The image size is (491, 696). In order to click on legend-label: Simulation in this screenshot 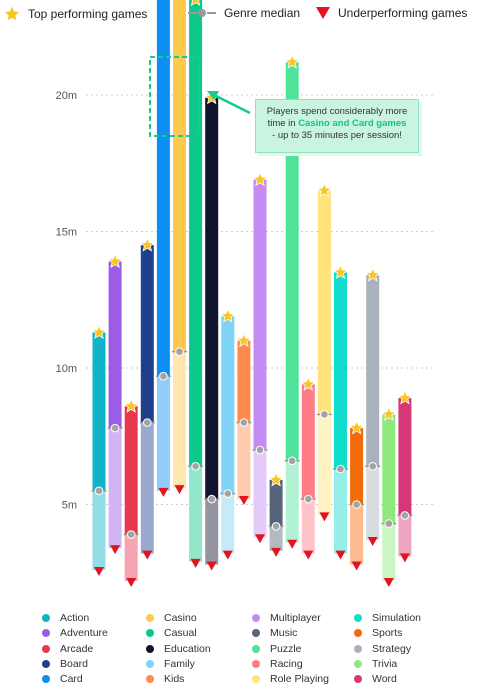, I will do `click(397, 618)`.